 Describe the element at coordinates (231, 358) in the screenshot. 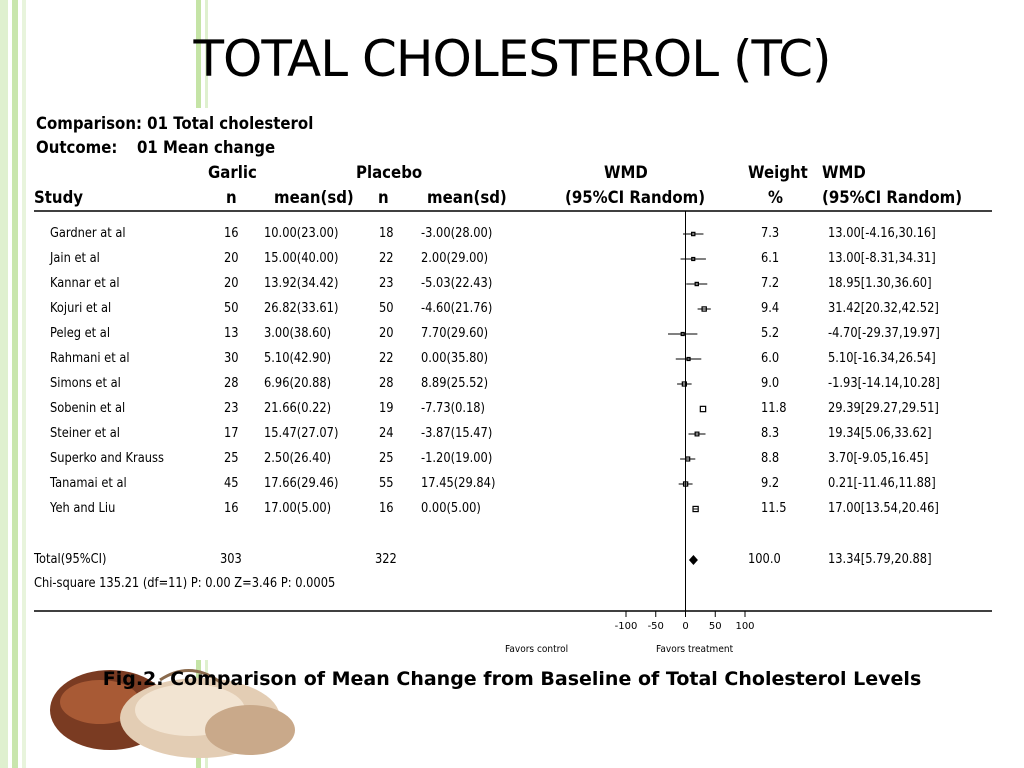

I see `garlic-n: 30` at that location.